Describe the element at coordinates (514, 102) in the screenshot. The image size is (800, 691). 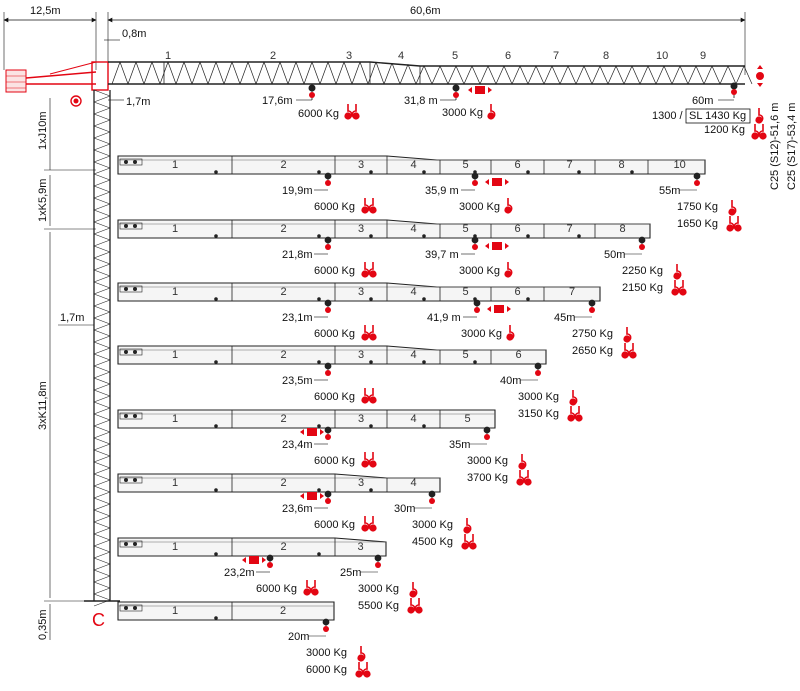
I see `top-jib-loads: 17,6m 6000 Kg 31,8 m 3000 Kg 60m 1300 /` at that location.